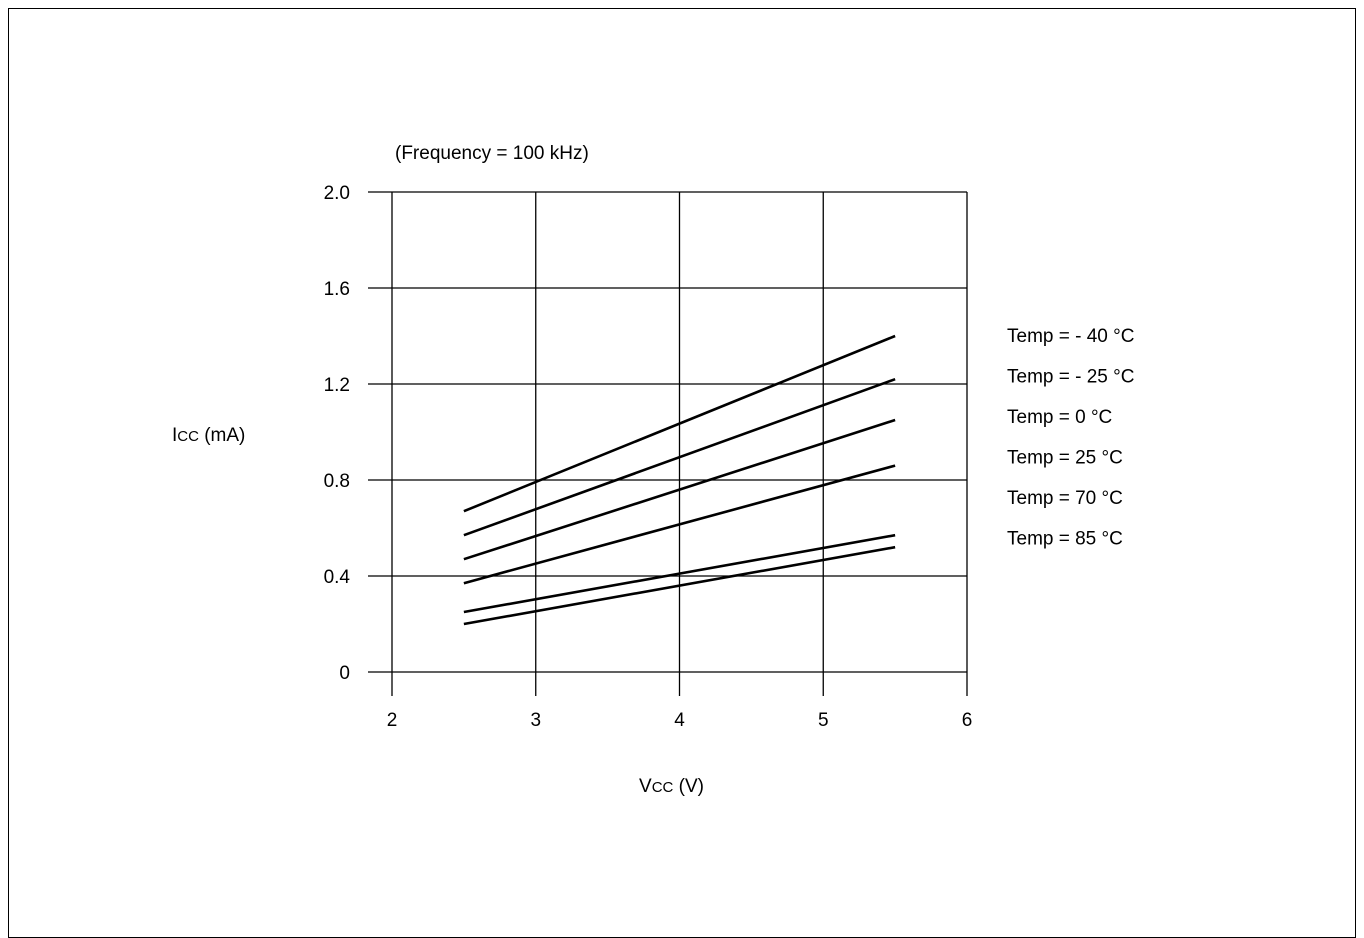  What do you see at coordinates (1070, 377) in the screenshot?
I see `legend-entry: Temp = - 25 °C` at bounding box center [1070, 377].